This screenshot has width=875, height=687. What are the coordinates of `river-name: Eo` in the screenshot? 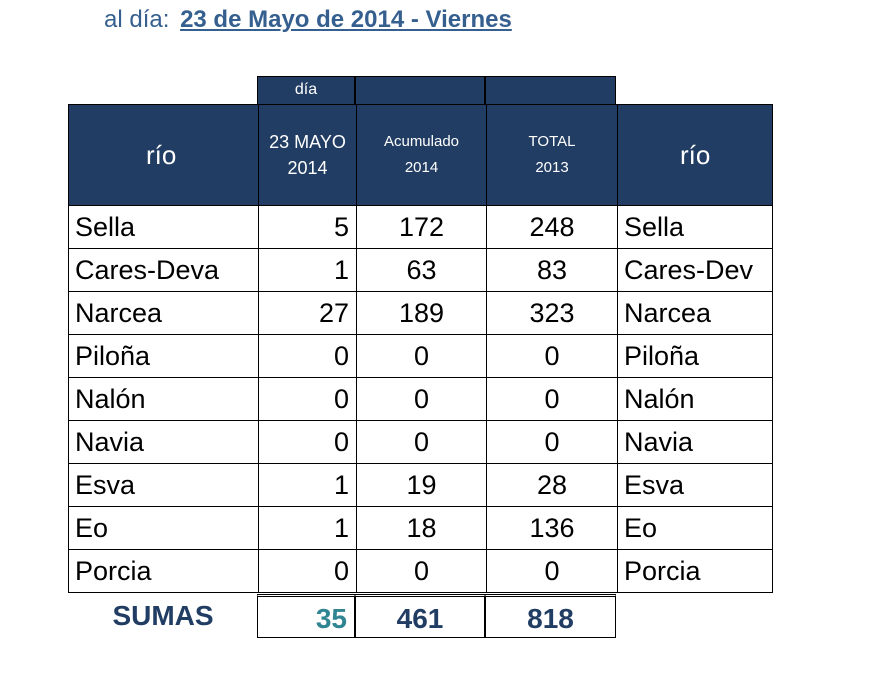 It's located at (163, 528).